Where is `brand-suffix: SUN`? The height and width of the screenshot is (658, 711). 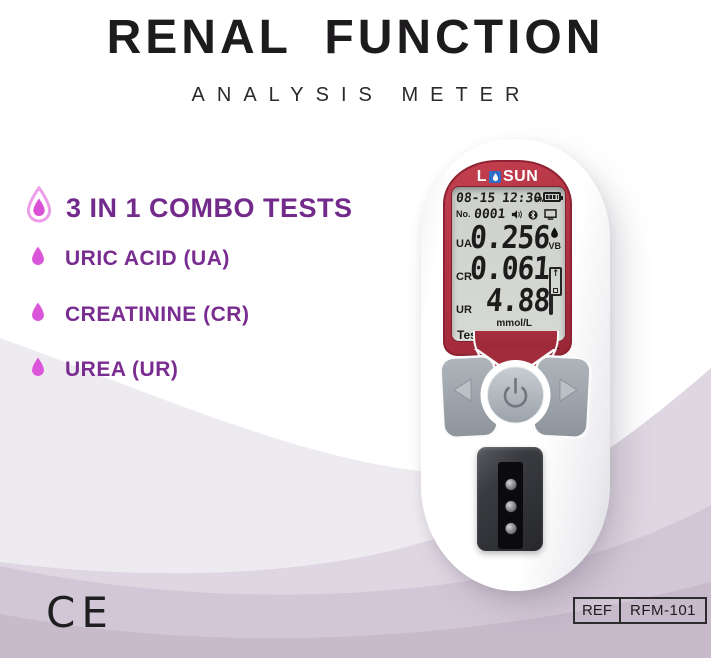
brand-suffix: SUN is located at coordinates (521, 176).